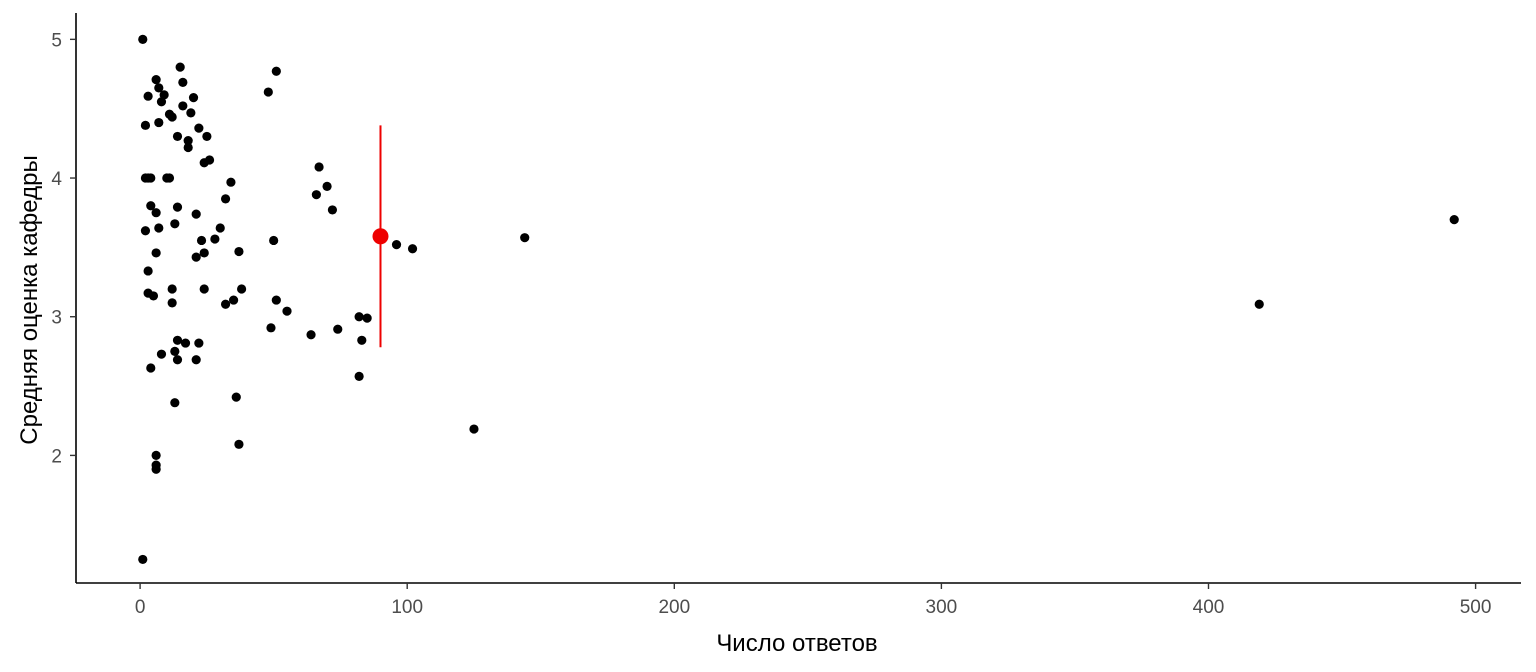 The height and width of the screenshot is (672, 1536). I want to click on x-tick-label: 200, so click(674, 607).